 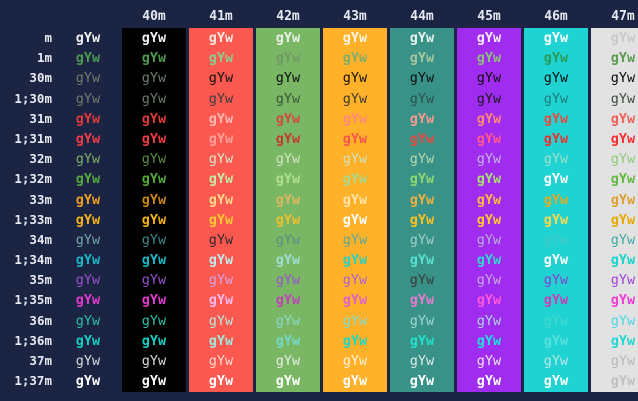 What do you see at coordinates (221, 179) in the screenshot?
I see `cell-41m-1-32m: gYw` at bounding box center [221, 179].